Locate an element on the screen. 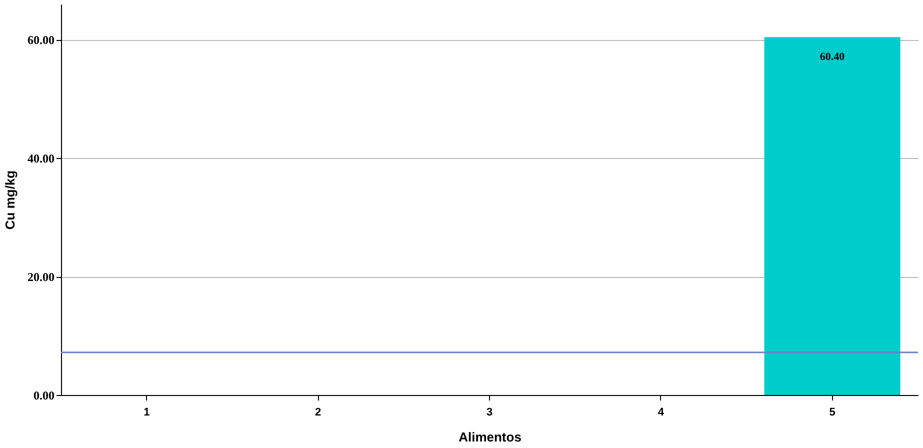 The image size is (923, 448). x-axis-title: Alimentos is located at coordinates (490, 437).